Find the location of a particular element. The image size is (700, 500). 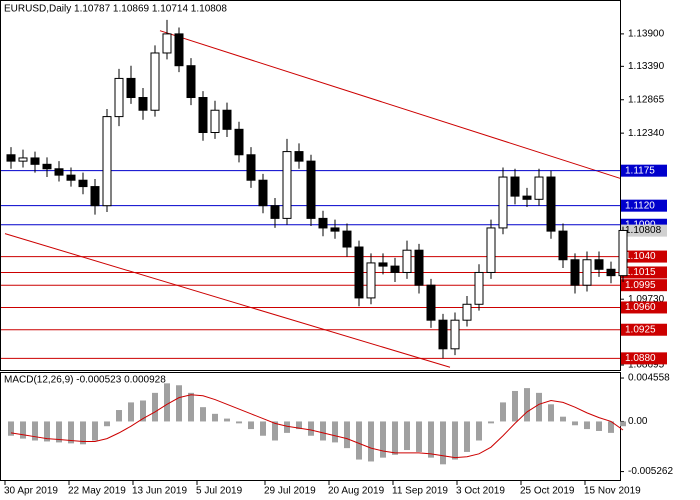

y-tick-label: 1.13390 is located at coordinates (646, 66).